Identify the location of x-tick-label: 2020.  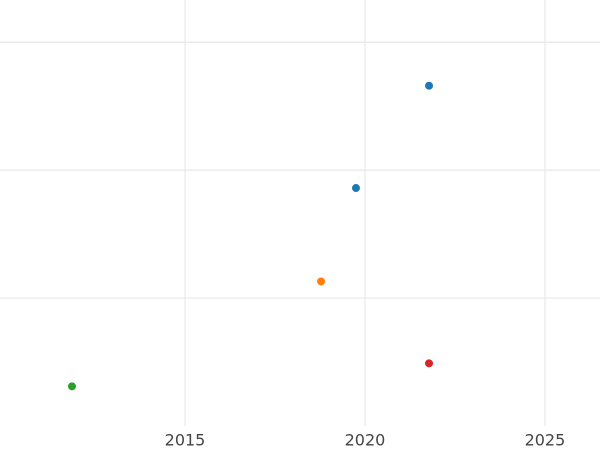
(365, 440).